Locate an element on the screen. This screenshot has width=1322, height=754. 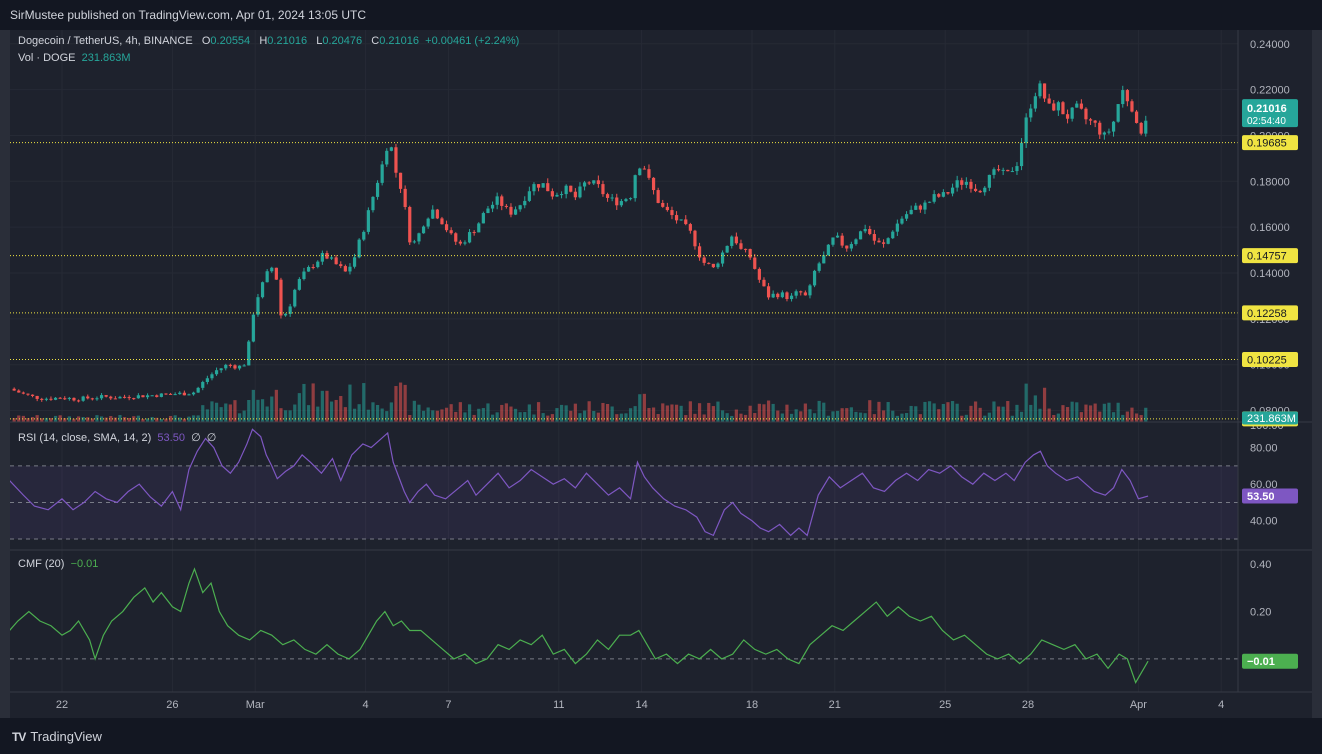
rsi-line is located at coordinates (579, 482).